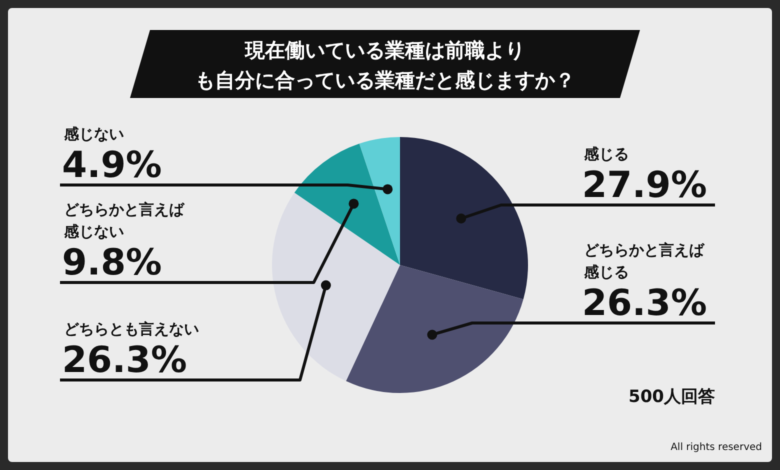 The height and width of the screenshot is (470, 780). I want to click on slice-label: 感じない, so click(93, 134).